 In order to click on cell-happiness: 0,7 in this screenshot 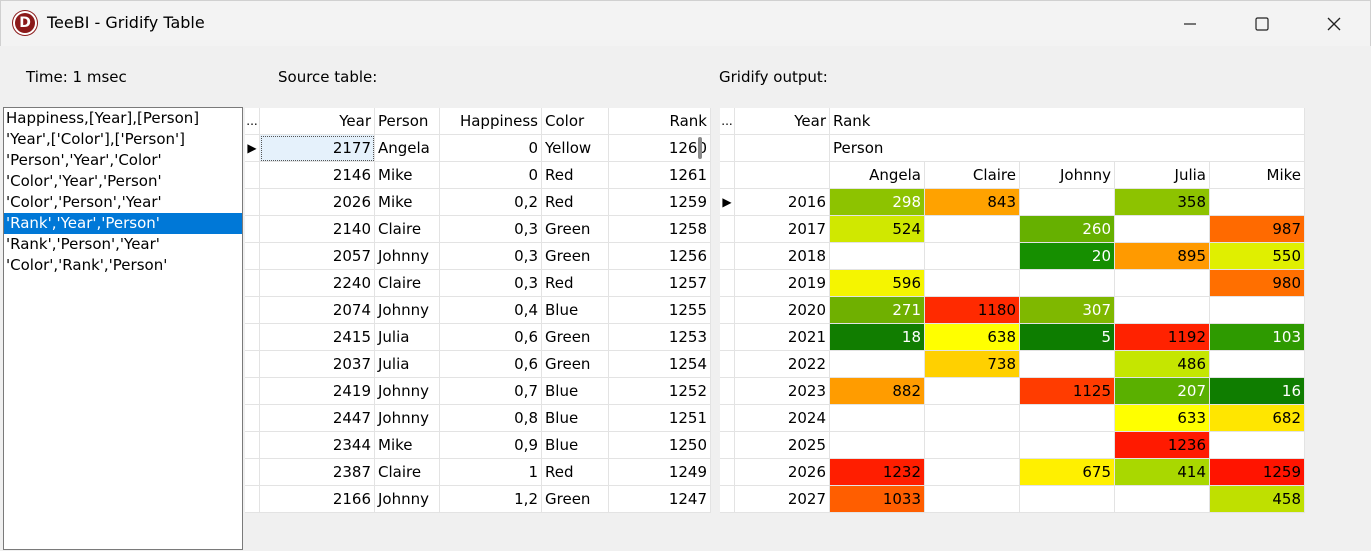, I will do `click(490, 391)`.